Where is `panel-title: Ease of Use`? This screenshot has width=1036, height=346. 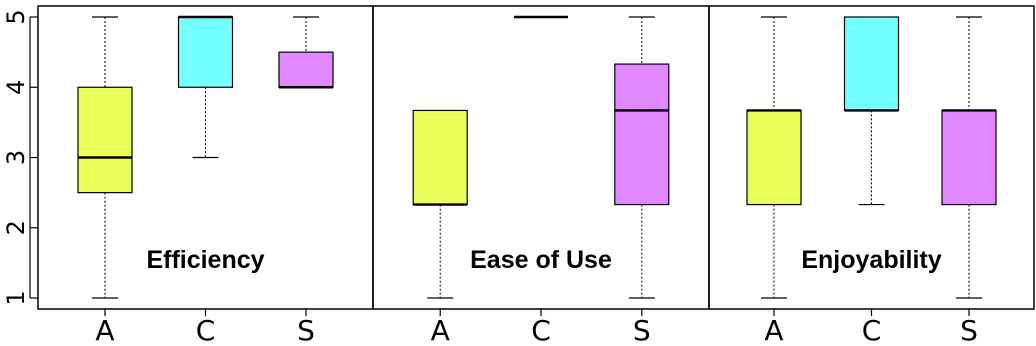
panel-title: Ease of Use is located at coordinates (541, 260).